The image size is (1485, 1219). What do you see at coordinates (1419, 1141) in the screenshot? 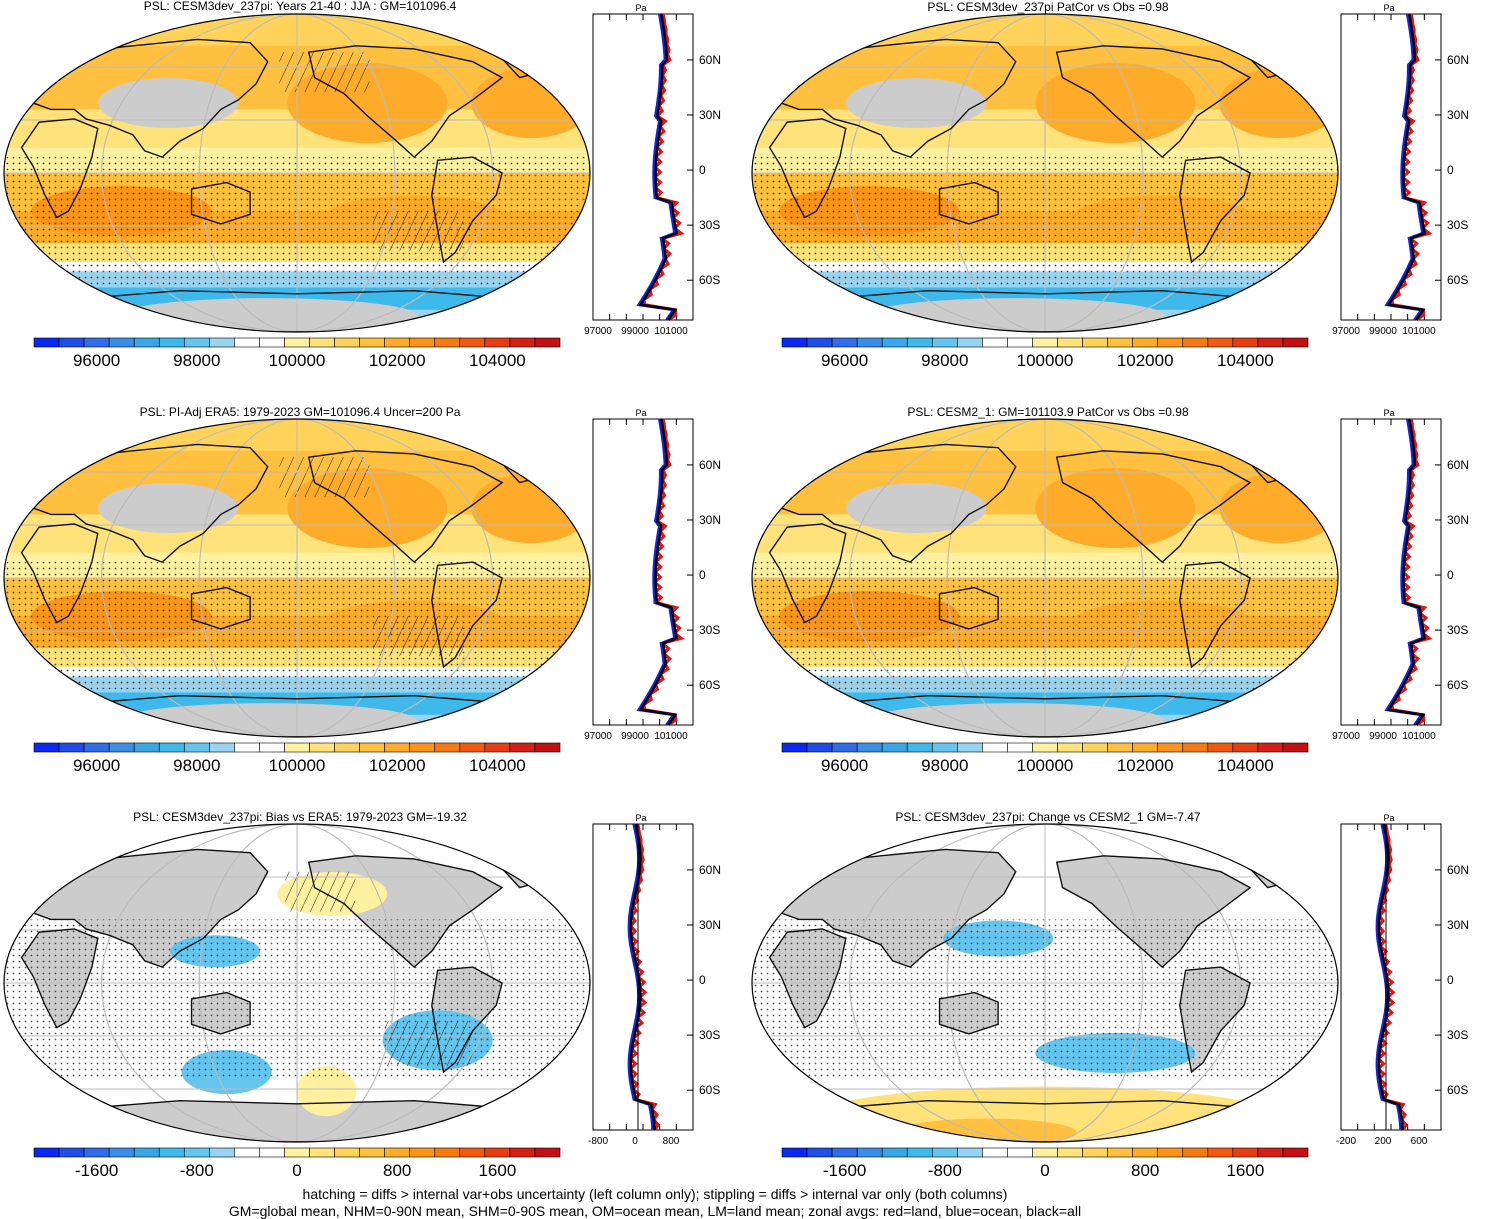
I see `zonal-x-tick: 600` at bounding box center [1419, 1141].